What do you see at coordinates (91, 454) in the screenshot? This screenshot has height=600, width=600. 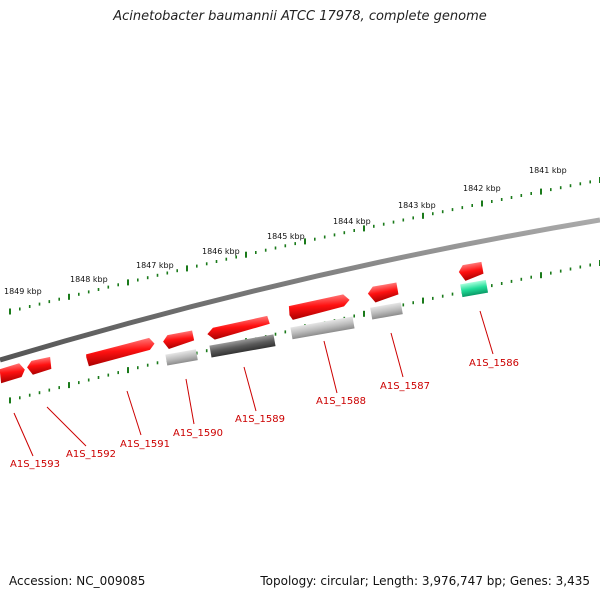 I see `gene-label-A1S_1592: A1S_1592` at bounding box center [91, 454].